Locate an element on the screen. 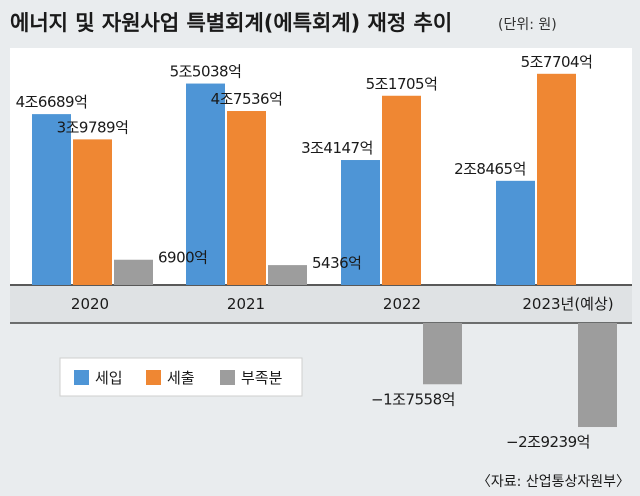  value-label-세출-2022: 5조1705억 is located at coordinates (402, 84).